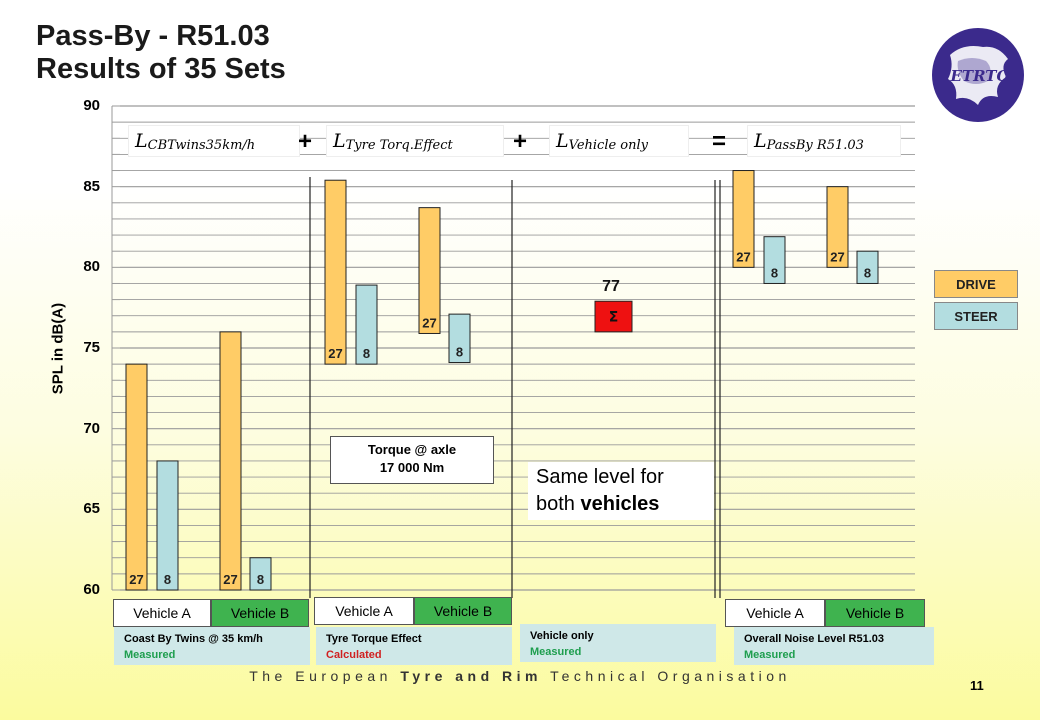 The height and width of the screenshot is (720, 1040). I want to click on y-tick-label: 90, so click(91, 105).